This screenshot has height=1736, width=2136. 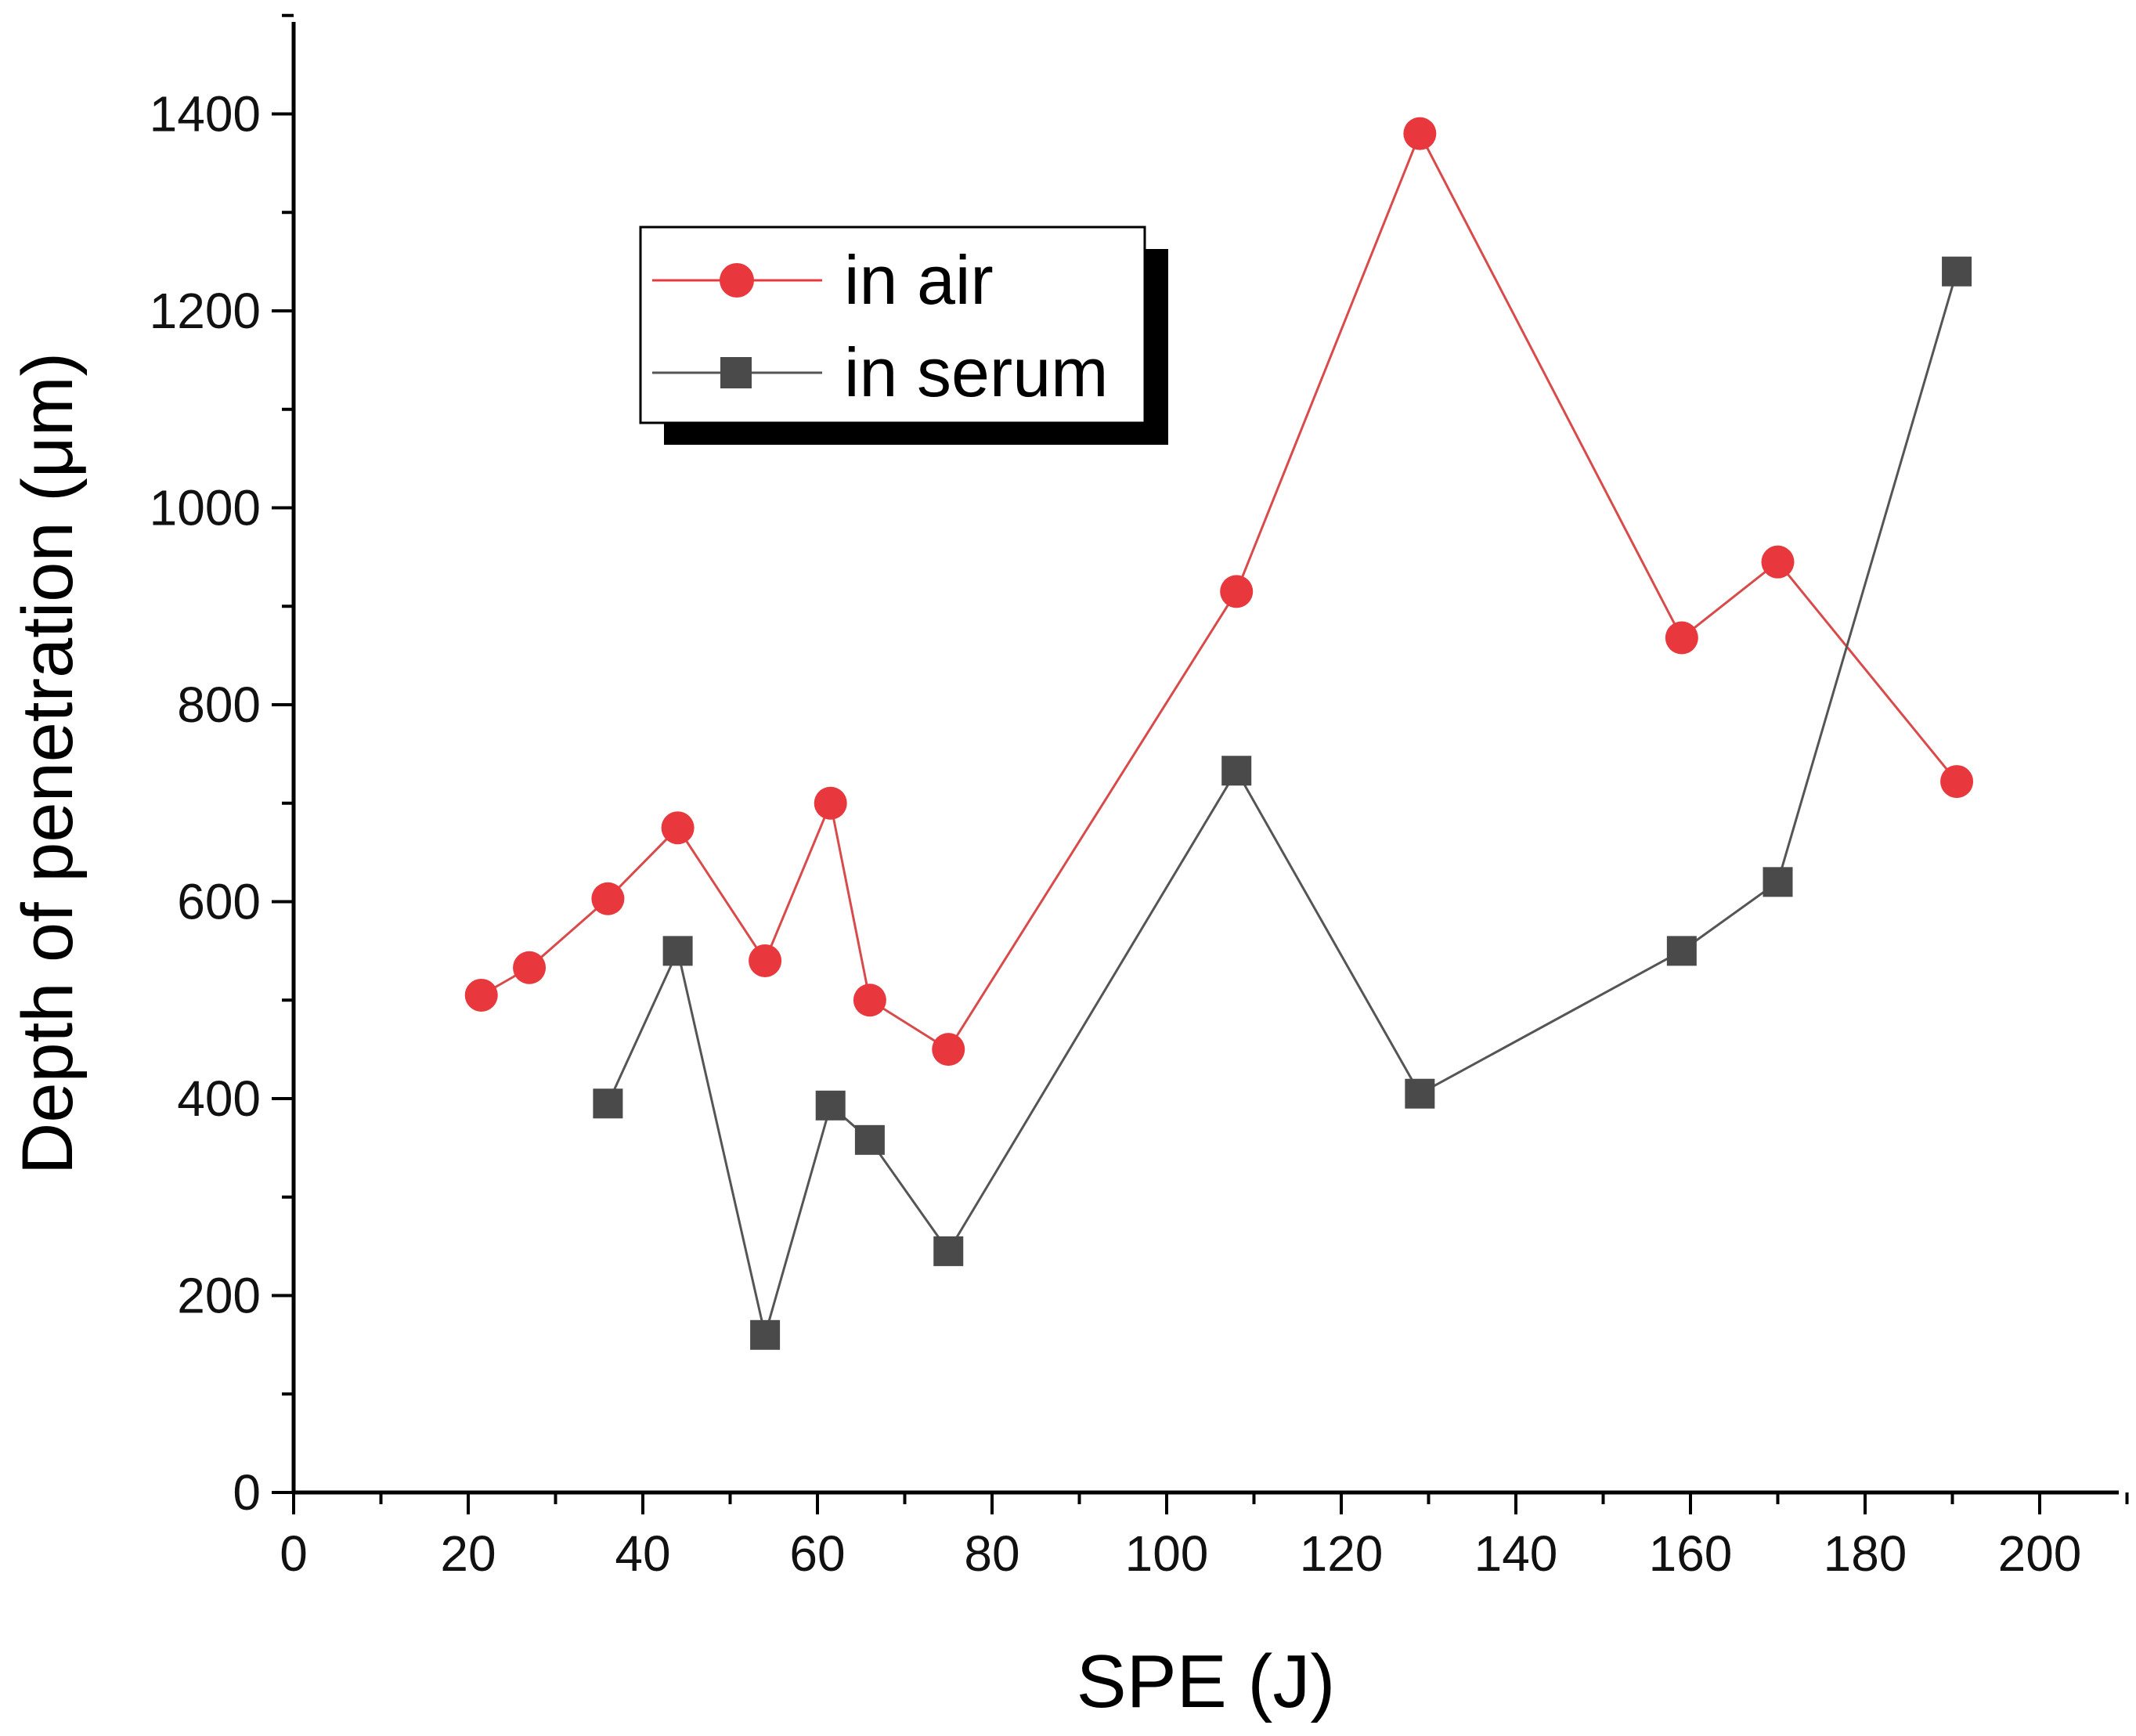 What do you see at coordinates (219, 902) in the screenshot?
I see `y-tick-label: 600` at bounding box center [219, 902].